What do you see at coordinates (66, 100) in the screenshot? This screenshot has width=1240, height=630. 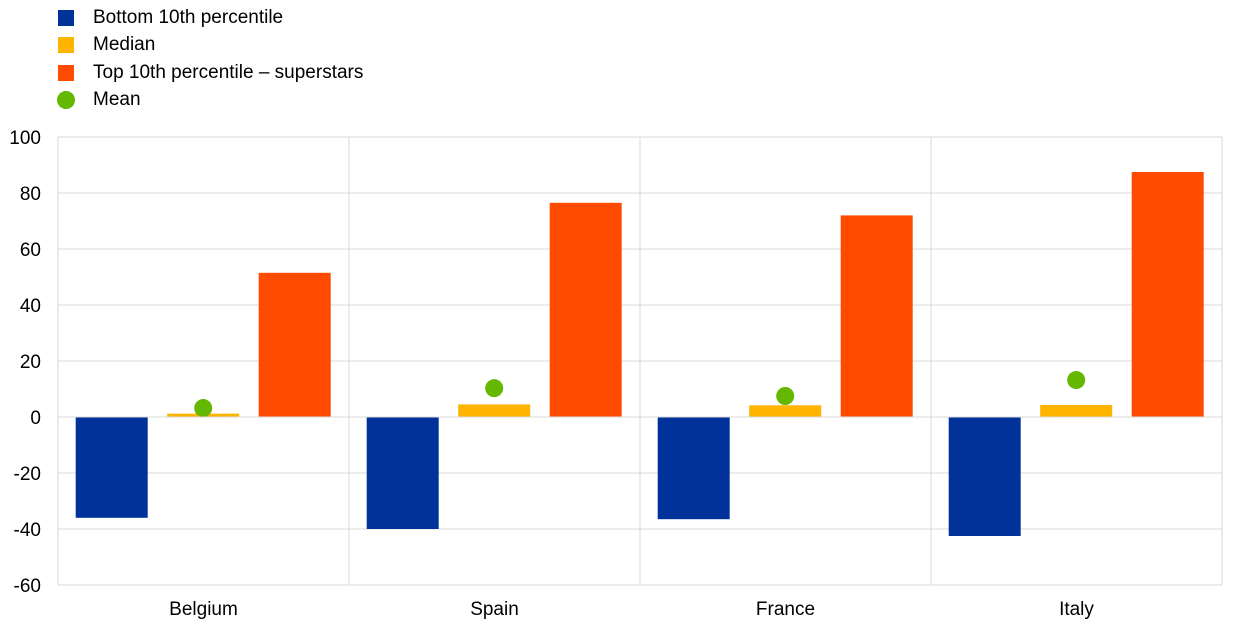 I see `legend-swatch-mean` at bounding box center [66, 100].